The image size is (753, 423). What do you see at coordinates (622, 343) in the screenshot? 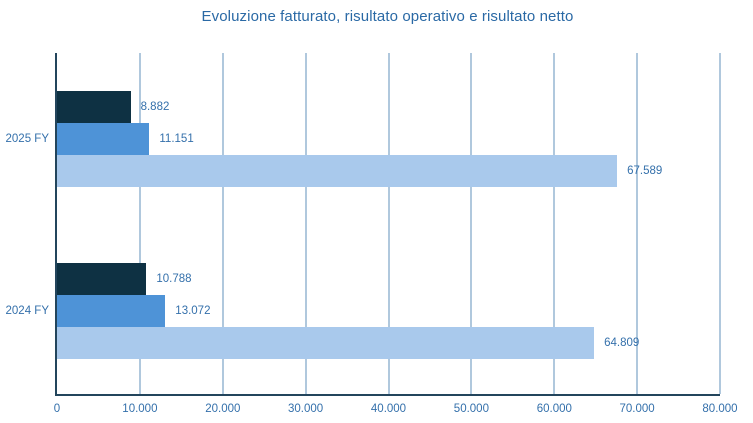
I see `value-label-fatturato-2024-fy: 64.809` at bounding box center [622, 343].